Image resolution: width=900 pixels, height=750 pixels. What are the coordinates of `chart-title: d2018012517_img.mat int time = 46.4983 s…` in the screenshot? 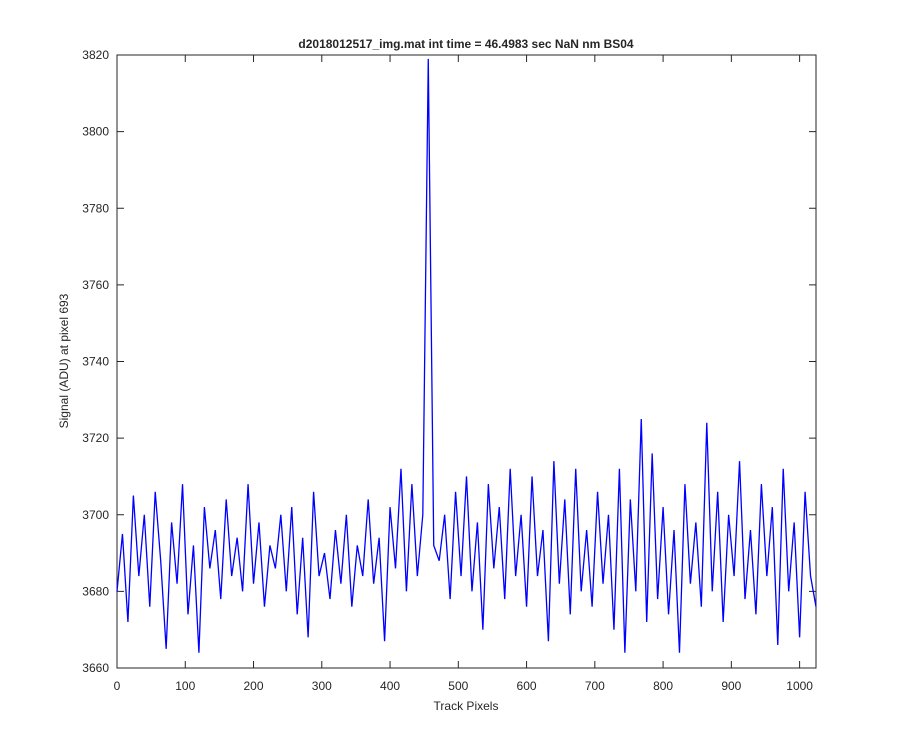 It's located at (466, 44).